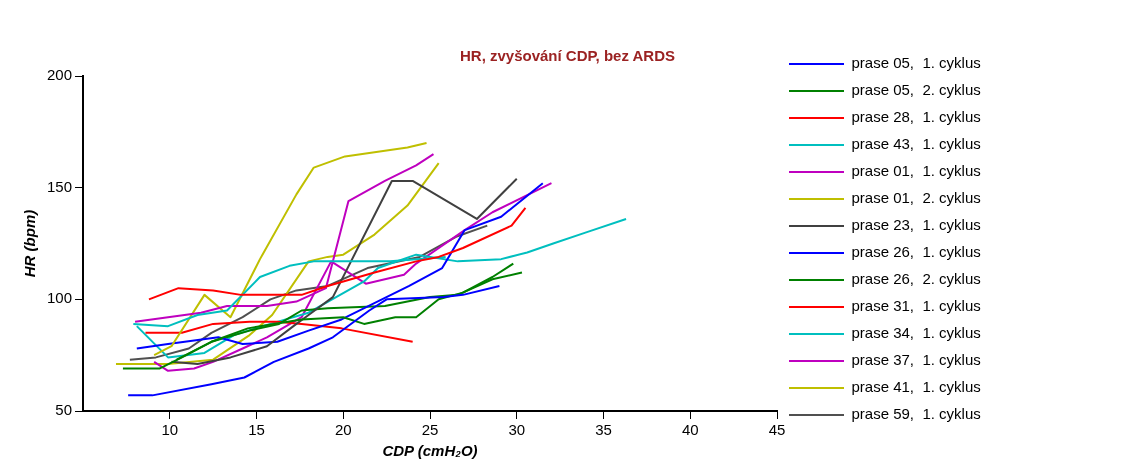 The height and width of the screenshot is (473, 1133). I want to click on legend-label: prase 23, 1. cyklus, so click(916, 225).